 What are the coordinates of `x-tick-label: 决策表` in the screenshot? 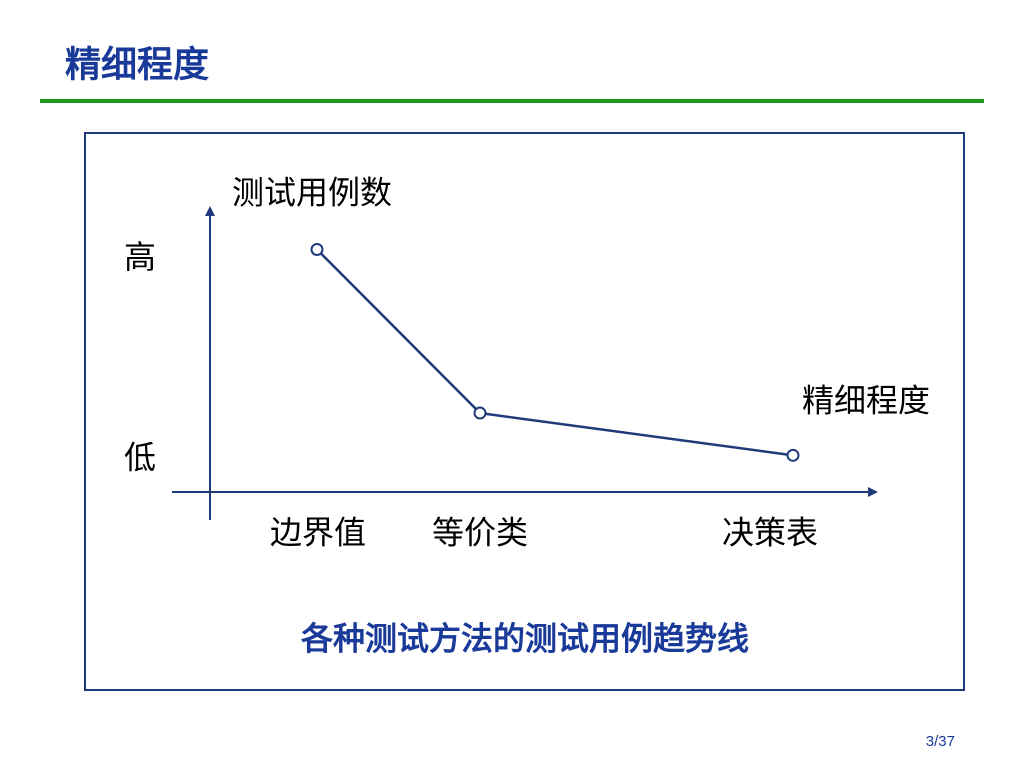 It's located at (770, 532).